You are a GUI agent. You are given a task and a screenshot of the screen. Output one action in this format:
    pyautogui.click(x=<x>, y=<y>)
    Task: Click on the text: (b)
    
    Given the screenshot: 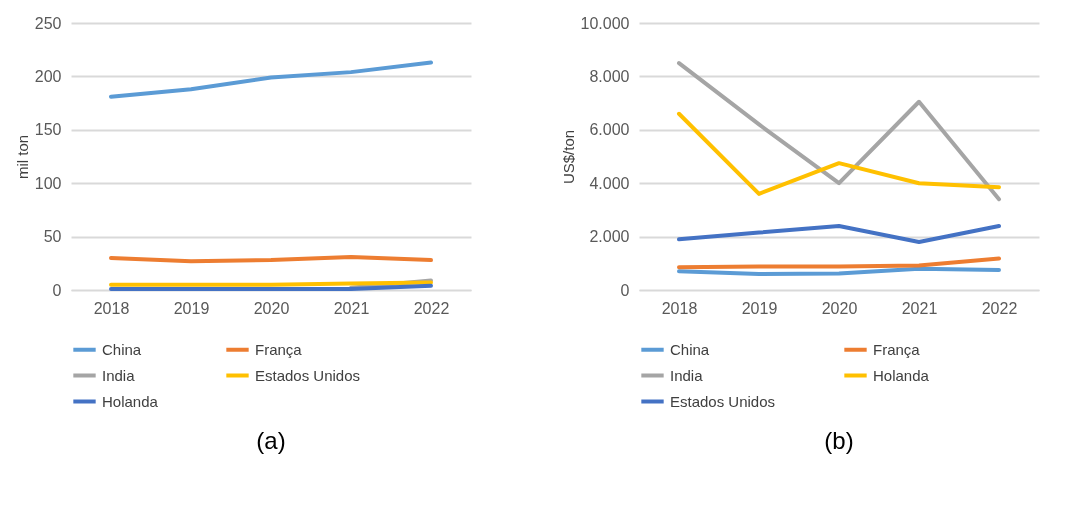 What is the action you would take?
    pyautogui.click(x=839, y=440)
    